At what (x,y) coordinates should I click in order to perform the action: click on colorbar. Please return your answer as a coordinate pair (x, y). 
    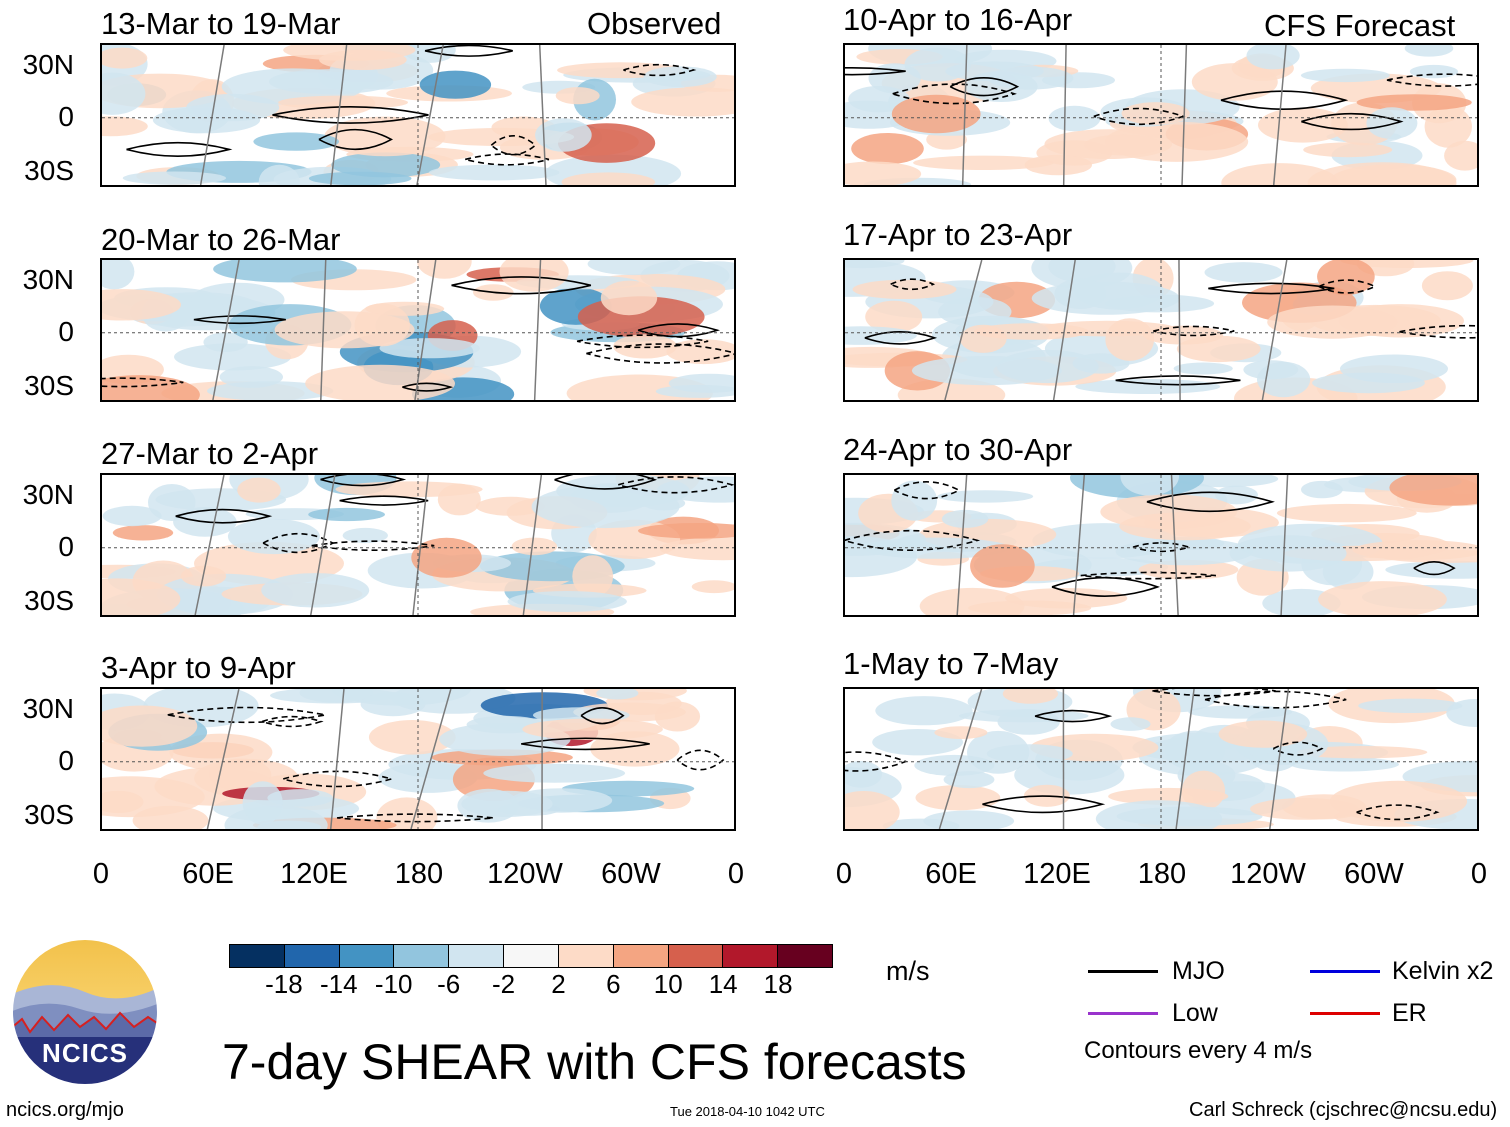
    Looking at the image, I should click on (531, 956).